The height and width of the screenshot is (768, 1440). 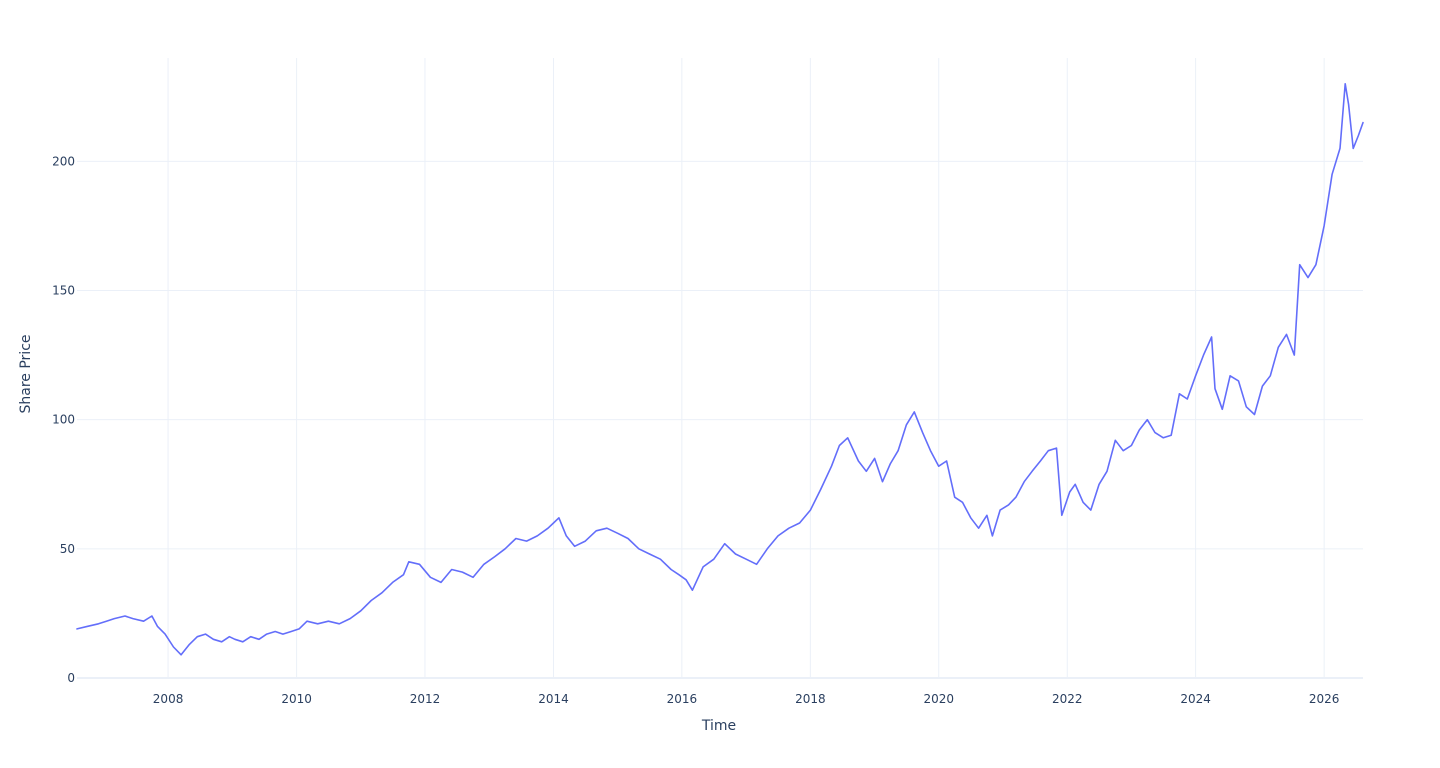 I want to click on data-point: 2013-02-01: 47, so click(x=495, y=557).